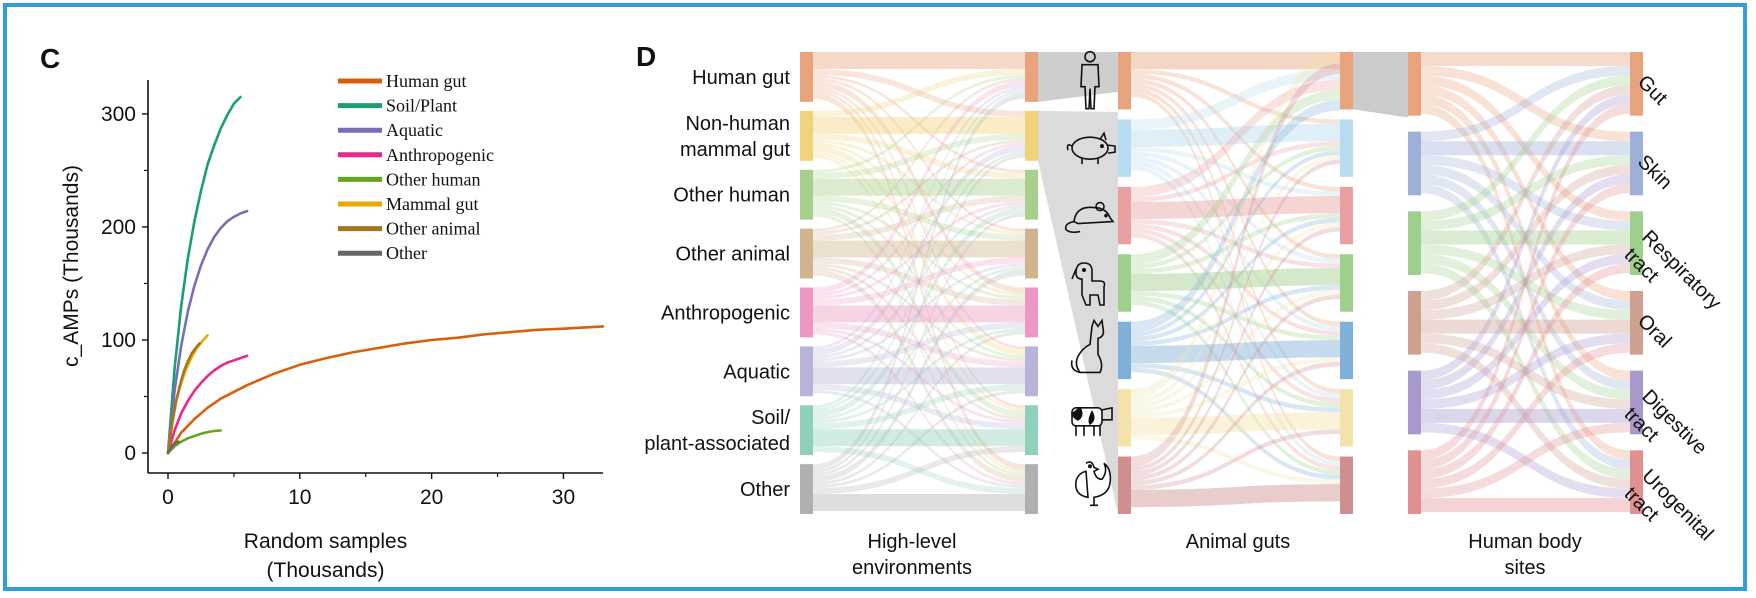 Image resolution: width=1756 pixels, height=598 pixels. What do you see at coordinates (194, 442) in the screenshot?
I see `series-line-other-human` at bounding box center [194, 442].